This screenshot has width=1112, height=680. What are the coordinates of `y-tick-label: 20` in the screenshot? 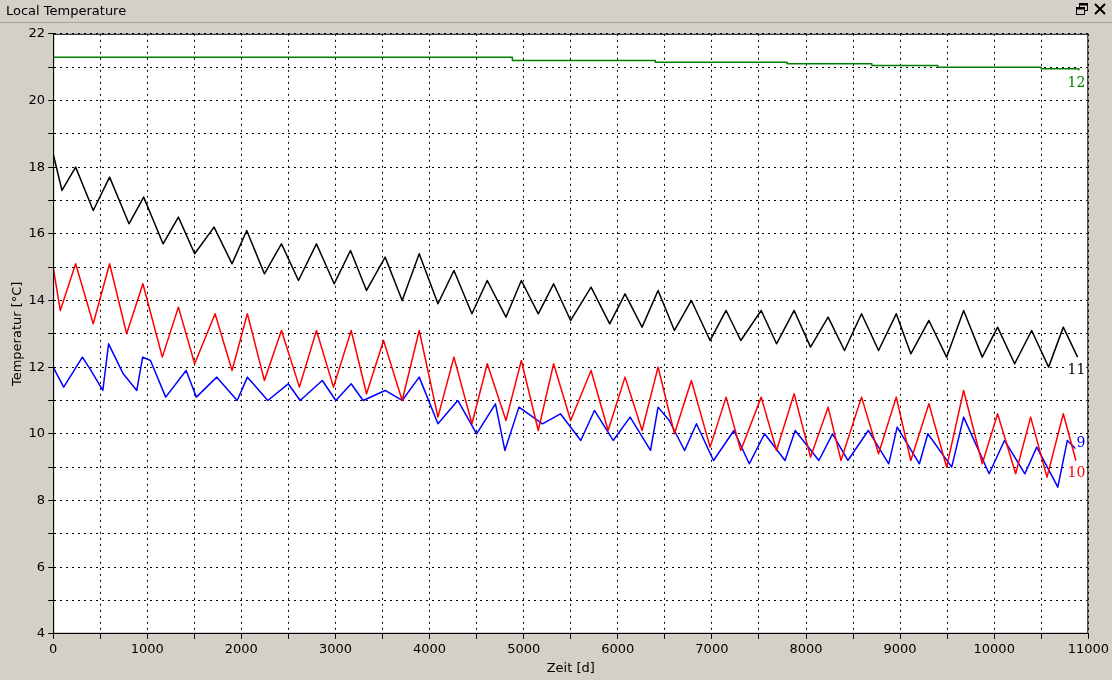 It's located at (37, 99).